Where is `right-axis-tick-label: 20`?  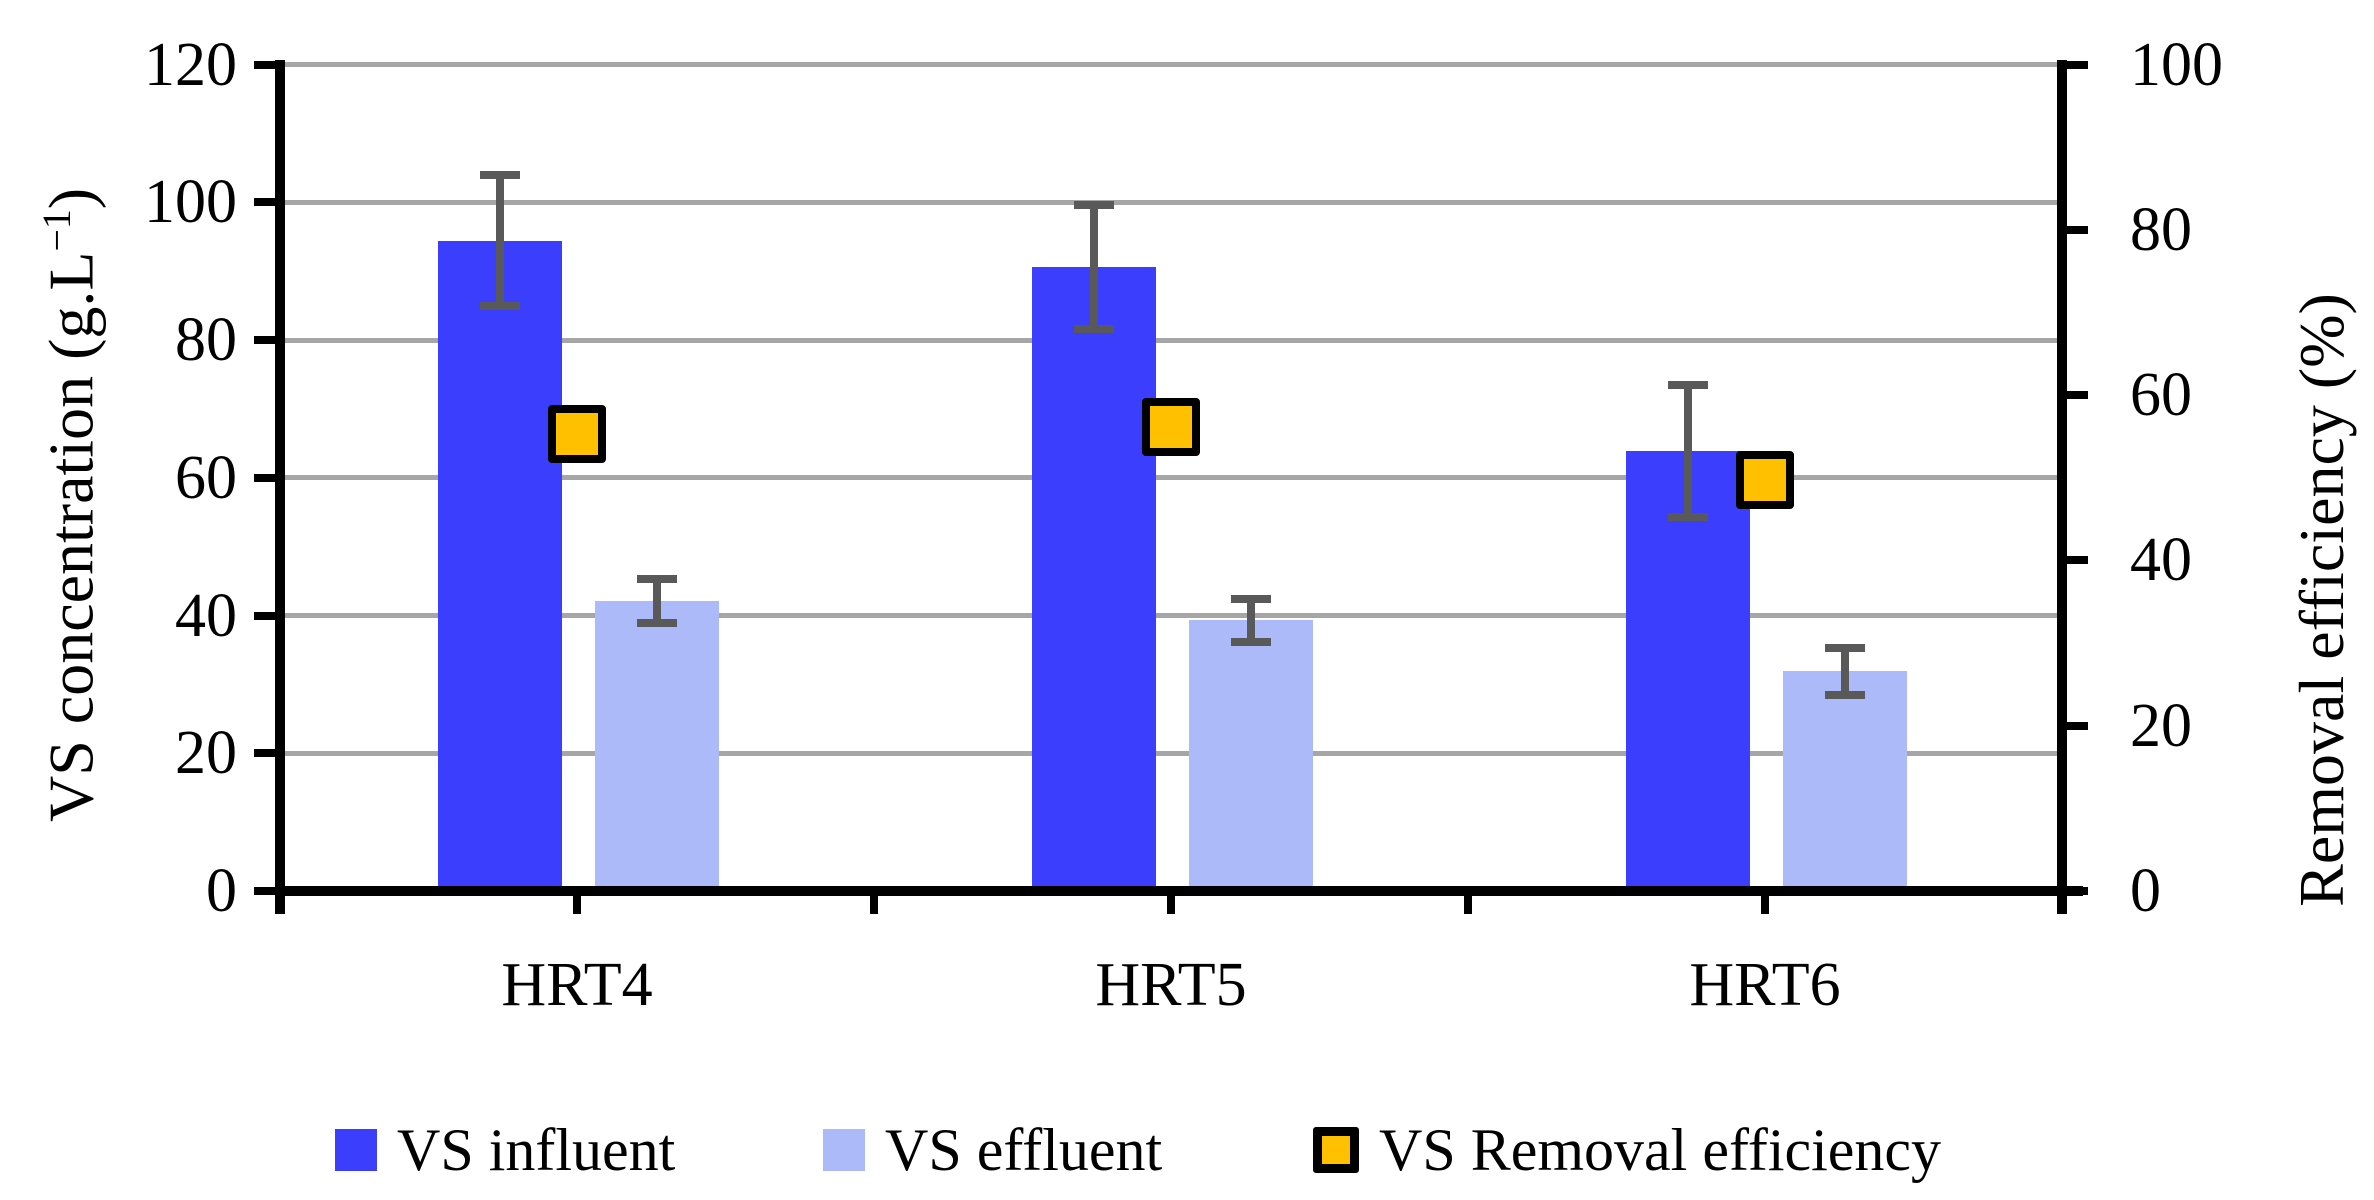
right-axis-tick-label: 20 is located at coordinates (2161, 725).